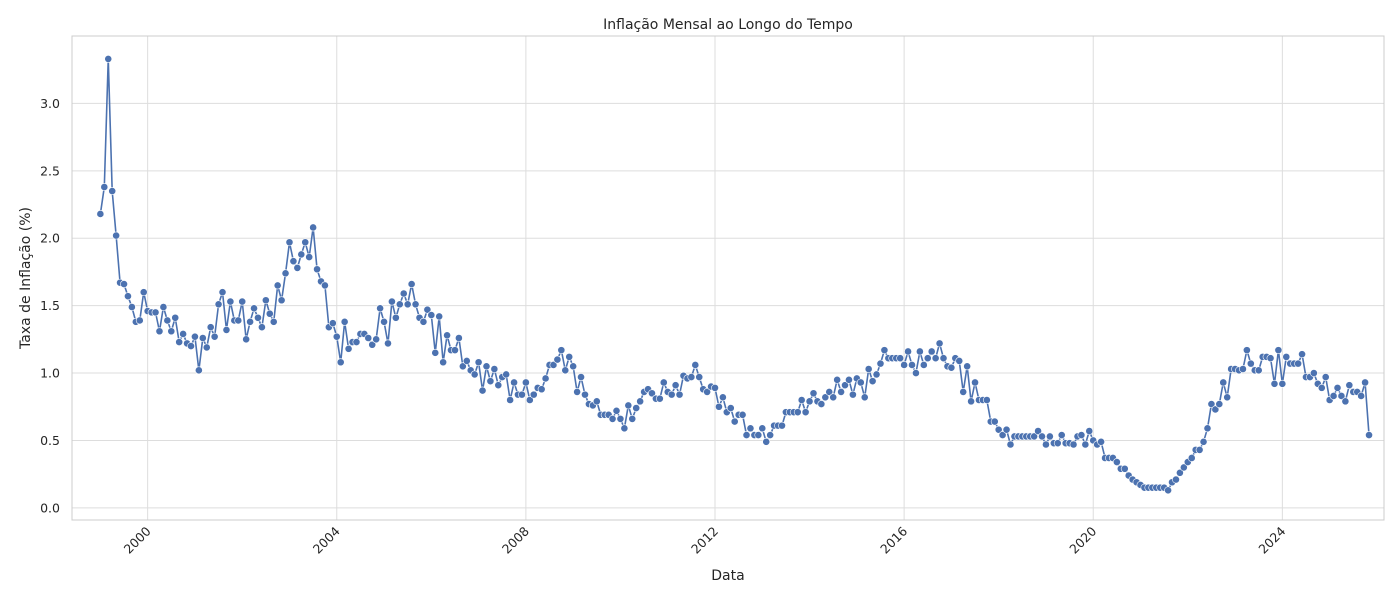 The width and height of the screenshot is (1400, 600). I want to click on x-axis-label: Data, so click(727, 576).